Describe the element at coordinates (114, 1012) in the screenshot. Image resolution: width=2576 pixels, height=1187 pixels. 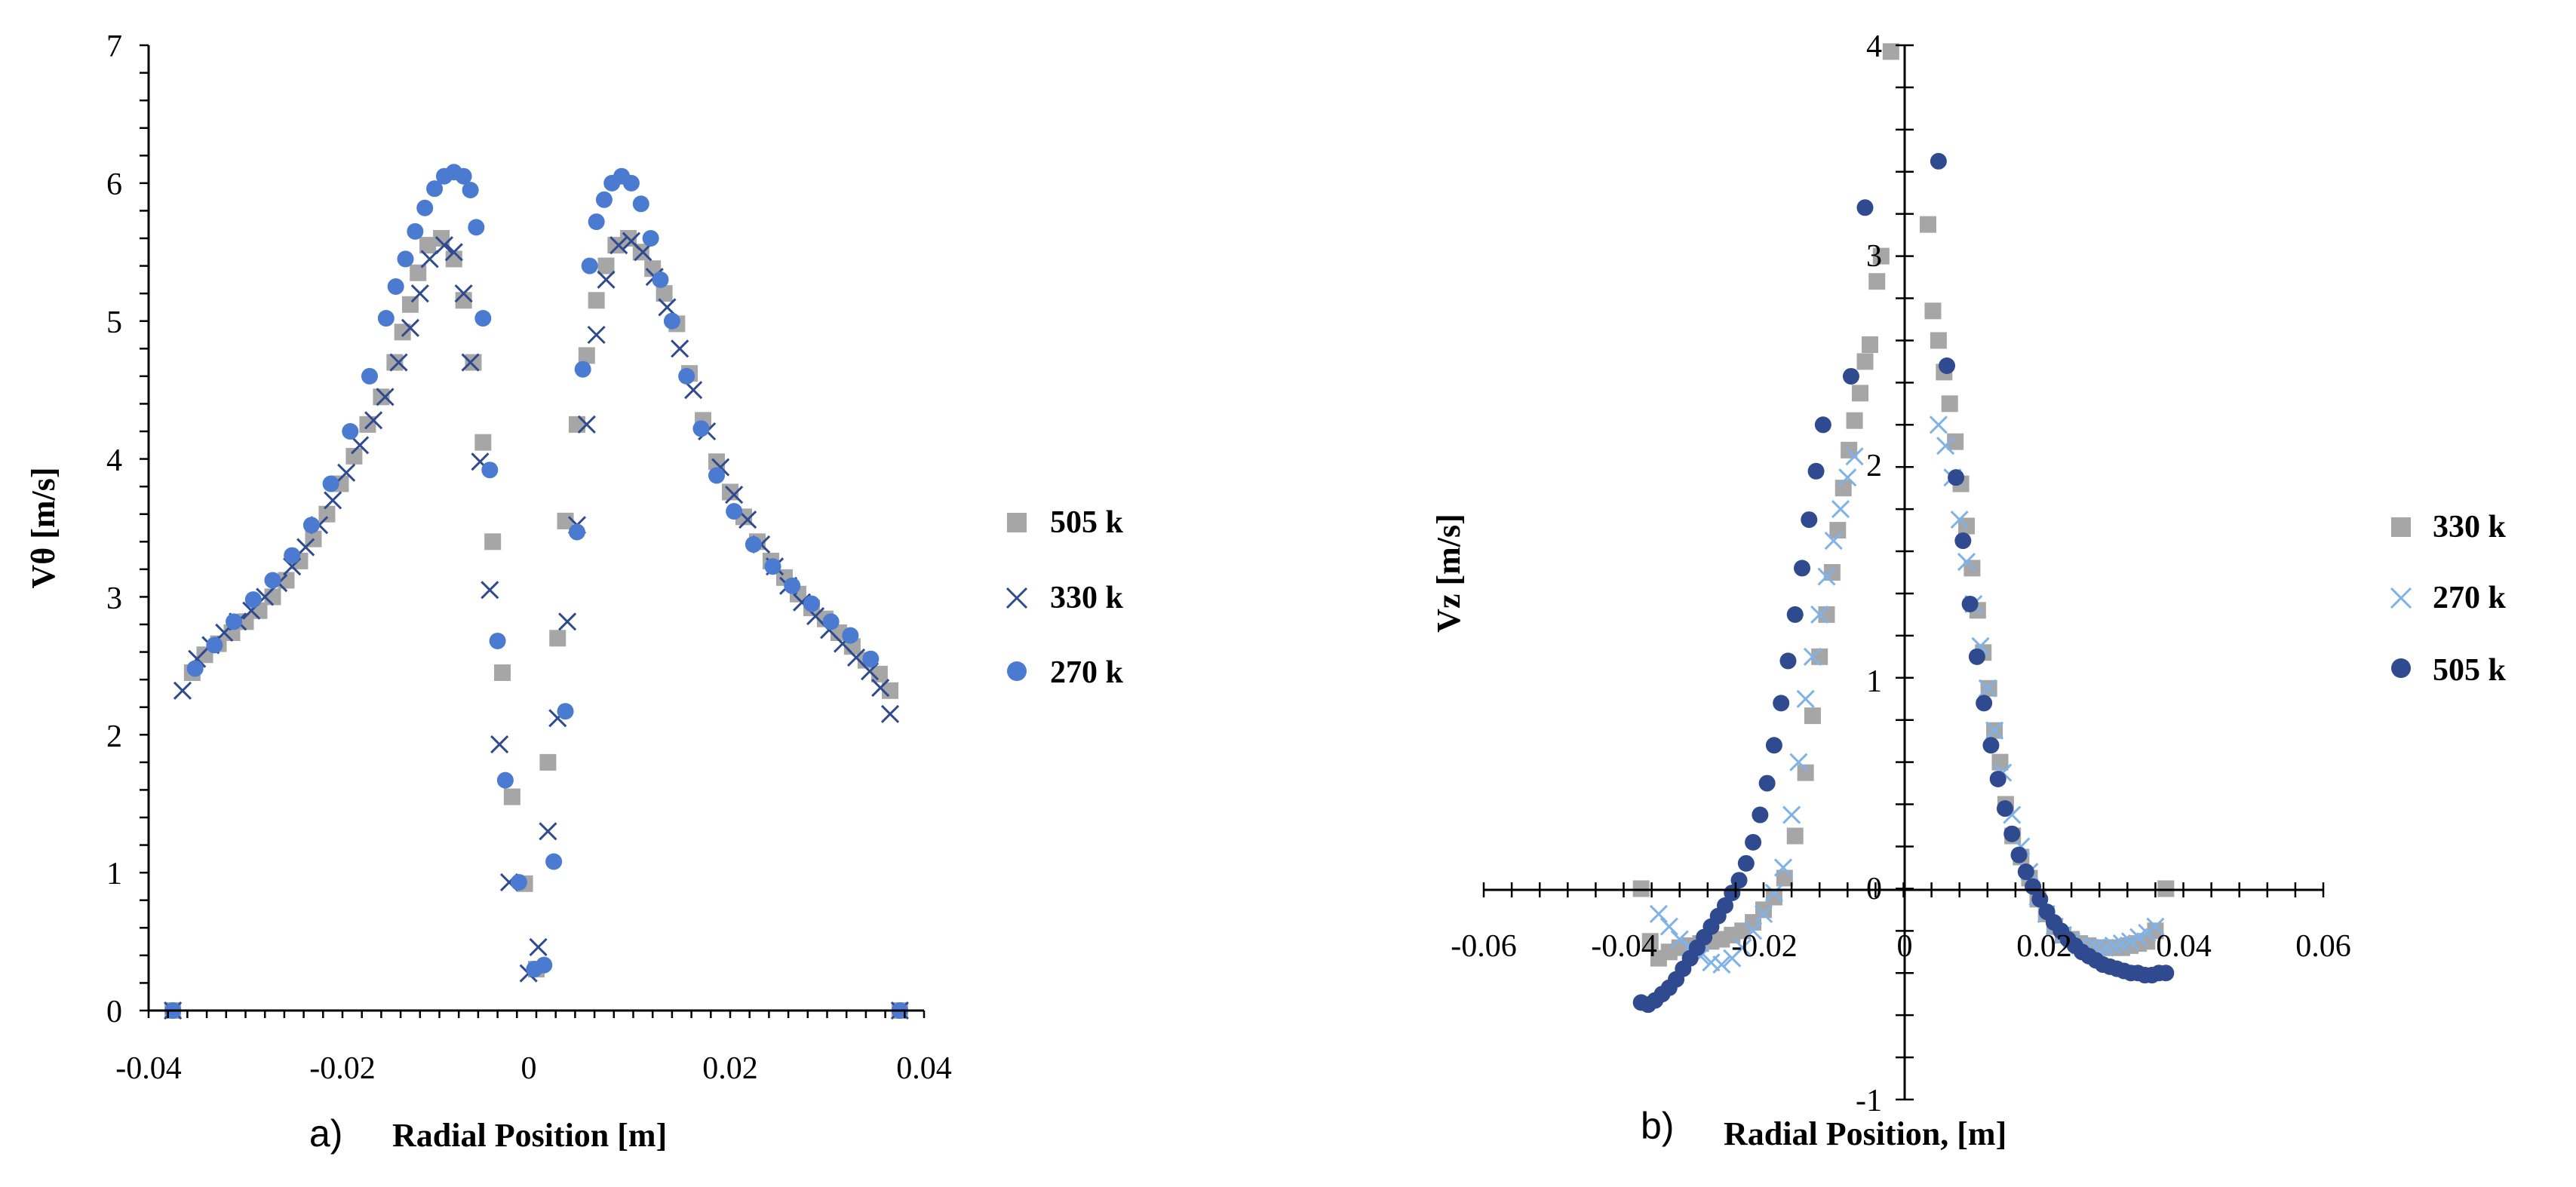
I see `chart-a-ytick-label: 0` at that location.